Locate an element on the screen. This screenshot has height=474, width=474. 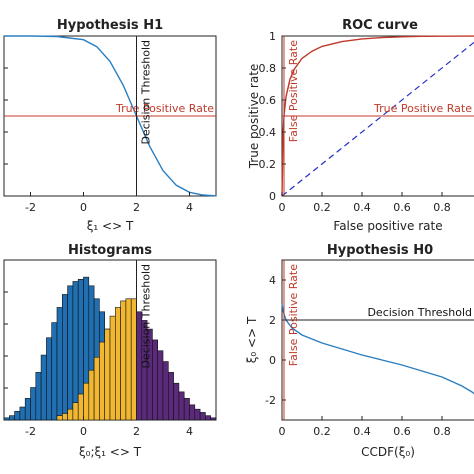
y-tick-label: 4 is located at coordinates (272, 280).